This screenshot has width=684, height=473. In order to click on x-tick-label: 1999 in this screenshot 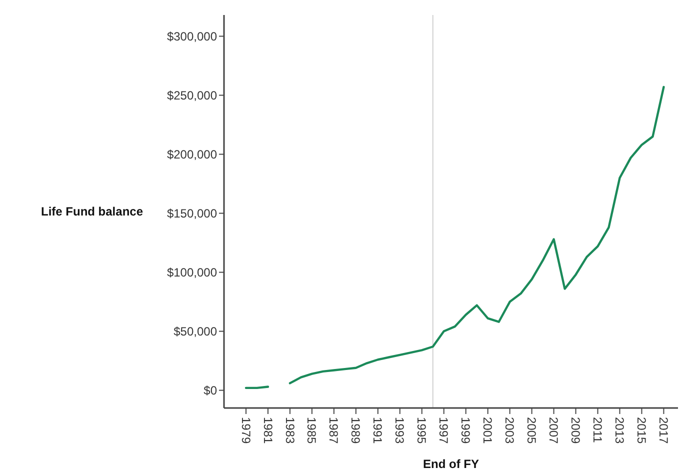, I will do `click(465, 430)`.